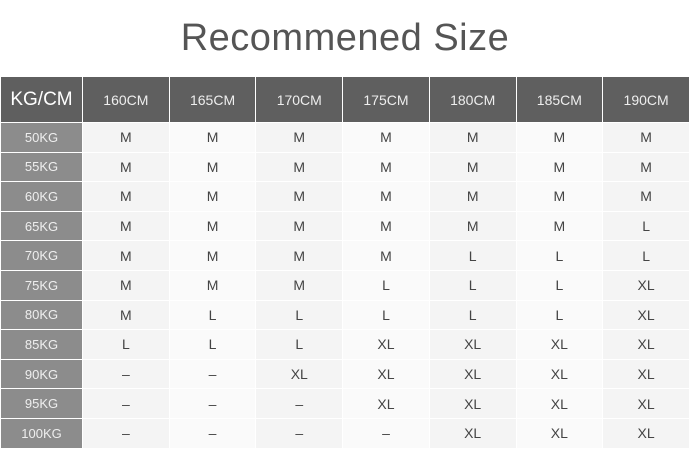 Image resolution: width=690 pixels, height=451 pixels. Describe the element at coordinates (41, 315) in the screenshot. I see `weight-header: 80KG` at that location.